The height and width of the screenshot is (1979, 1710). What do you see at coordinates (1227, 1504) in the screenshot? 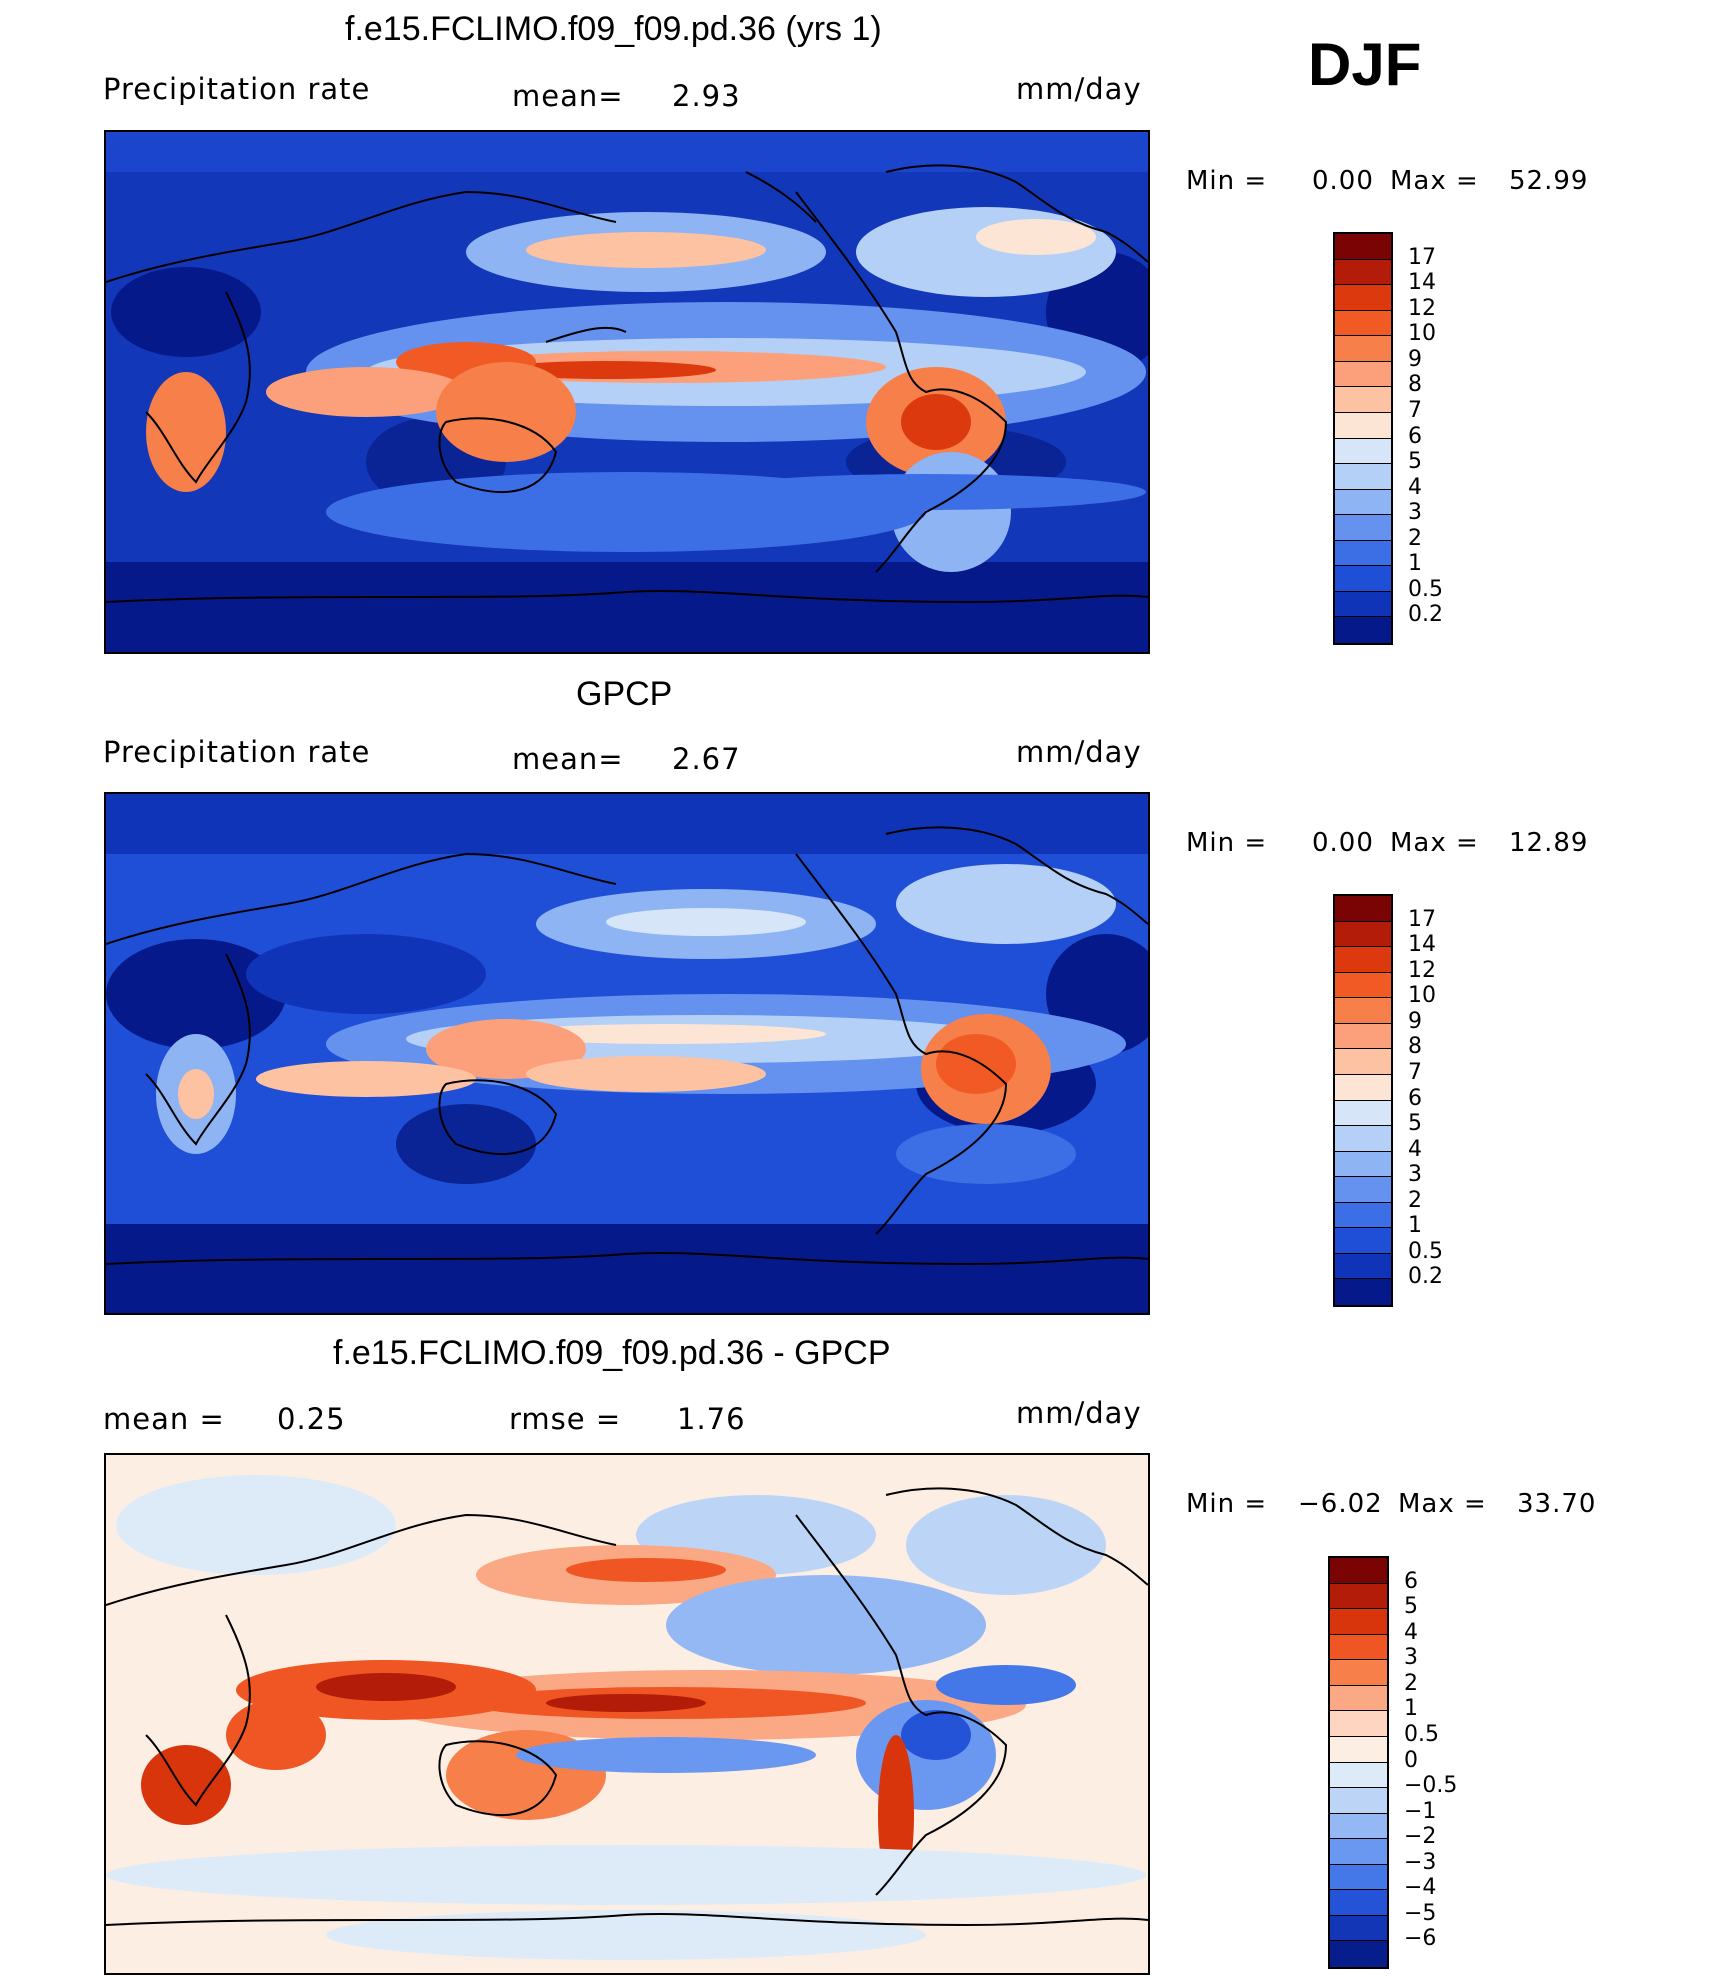
I see `panel3-min-label: Min =` at bounding box center [1227, 1504].